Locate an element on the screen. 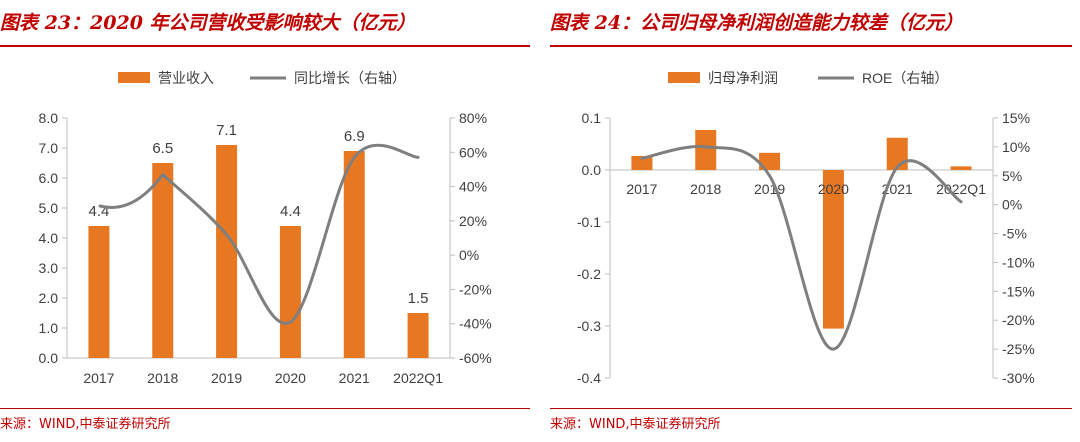 The width and height of the screenshot is (1080, 442). legend-label-line: 同比增长（右轴） is located at coordinates (350, 78).